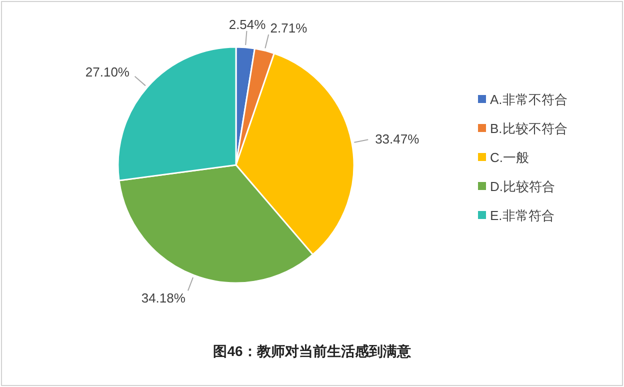  What do you see at coordinates (289, 28) in the screenshot?
I see `data-label: 2.71%` at bounding box center [289, 28].